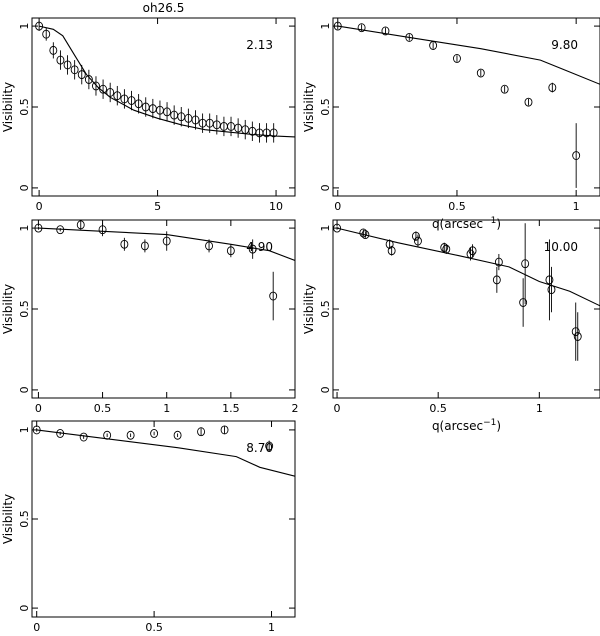 This screenshot has width=600, height=636. What do you see at coordinates (276, 206) in the screenshot?
I see `x-tick-label: 10` at bounding box center [276, 206].